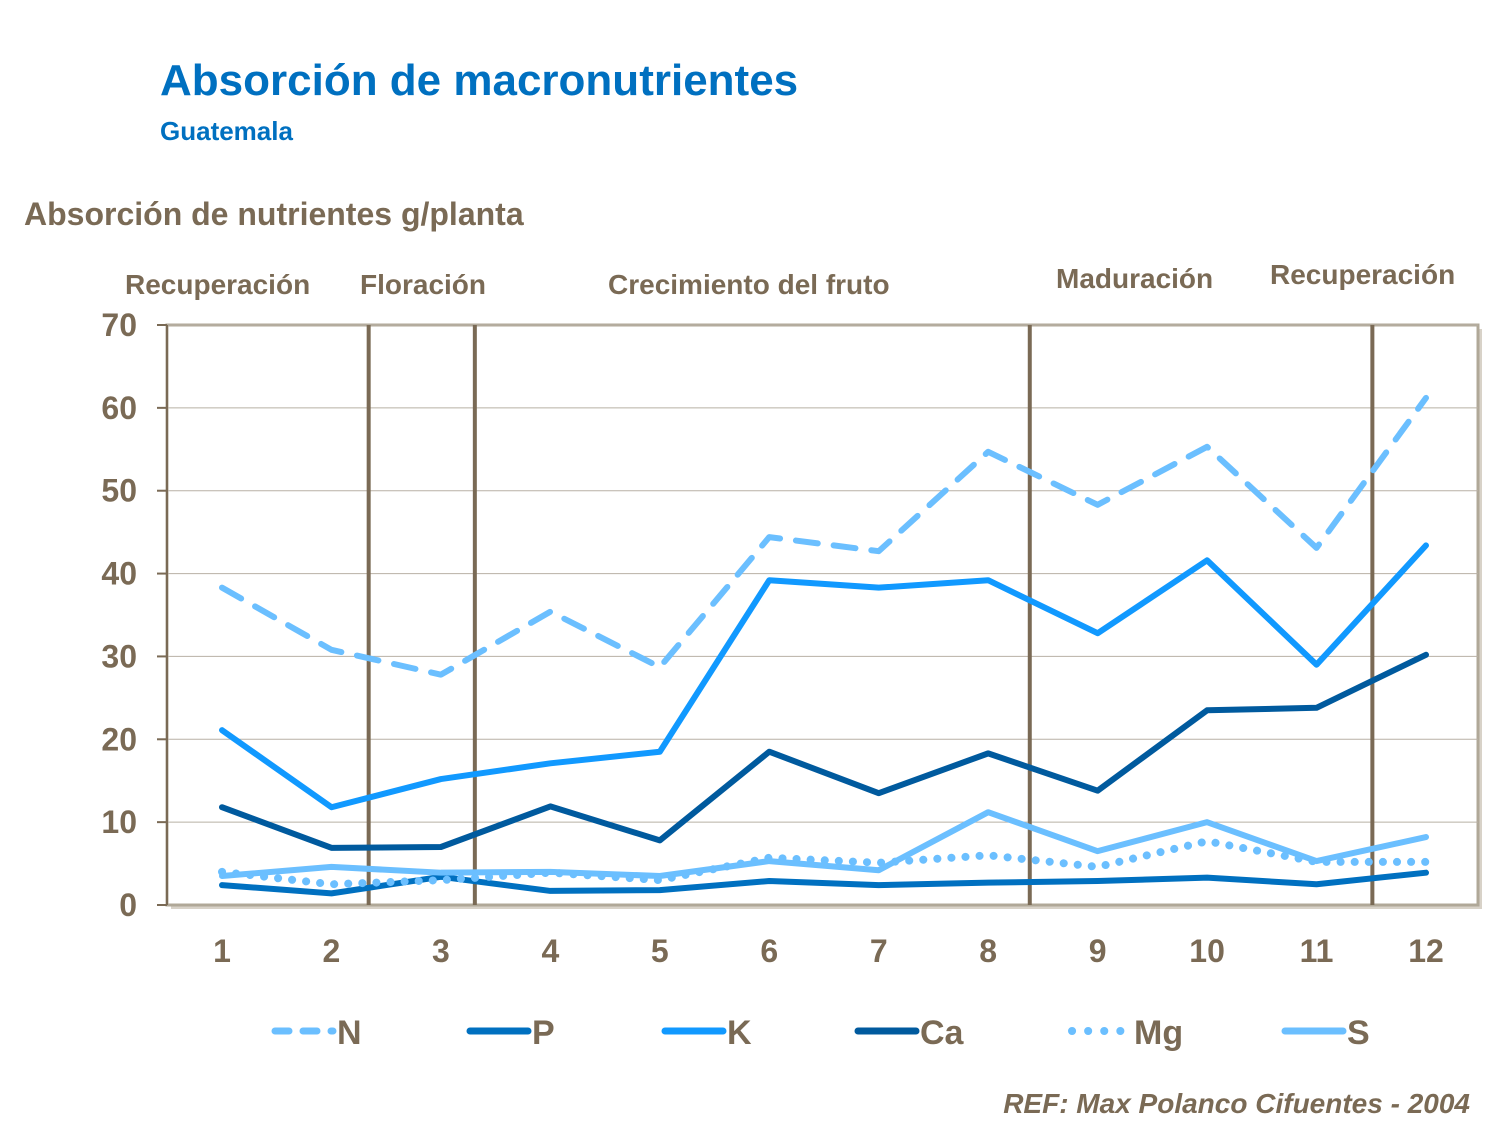 The image size is (1510, 1126). What do you see at coordinates (706, 1033) in the screenshot?
I see `legend-item-k: K` at bounding box center [706, 1033].